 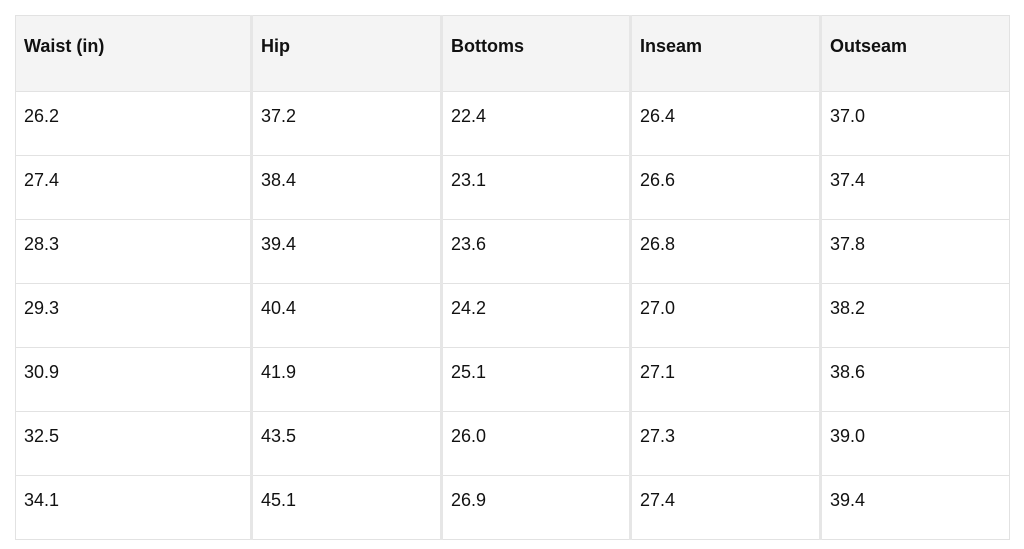 I want to click on table-cell: 23.1, so click(x=535, y=187).